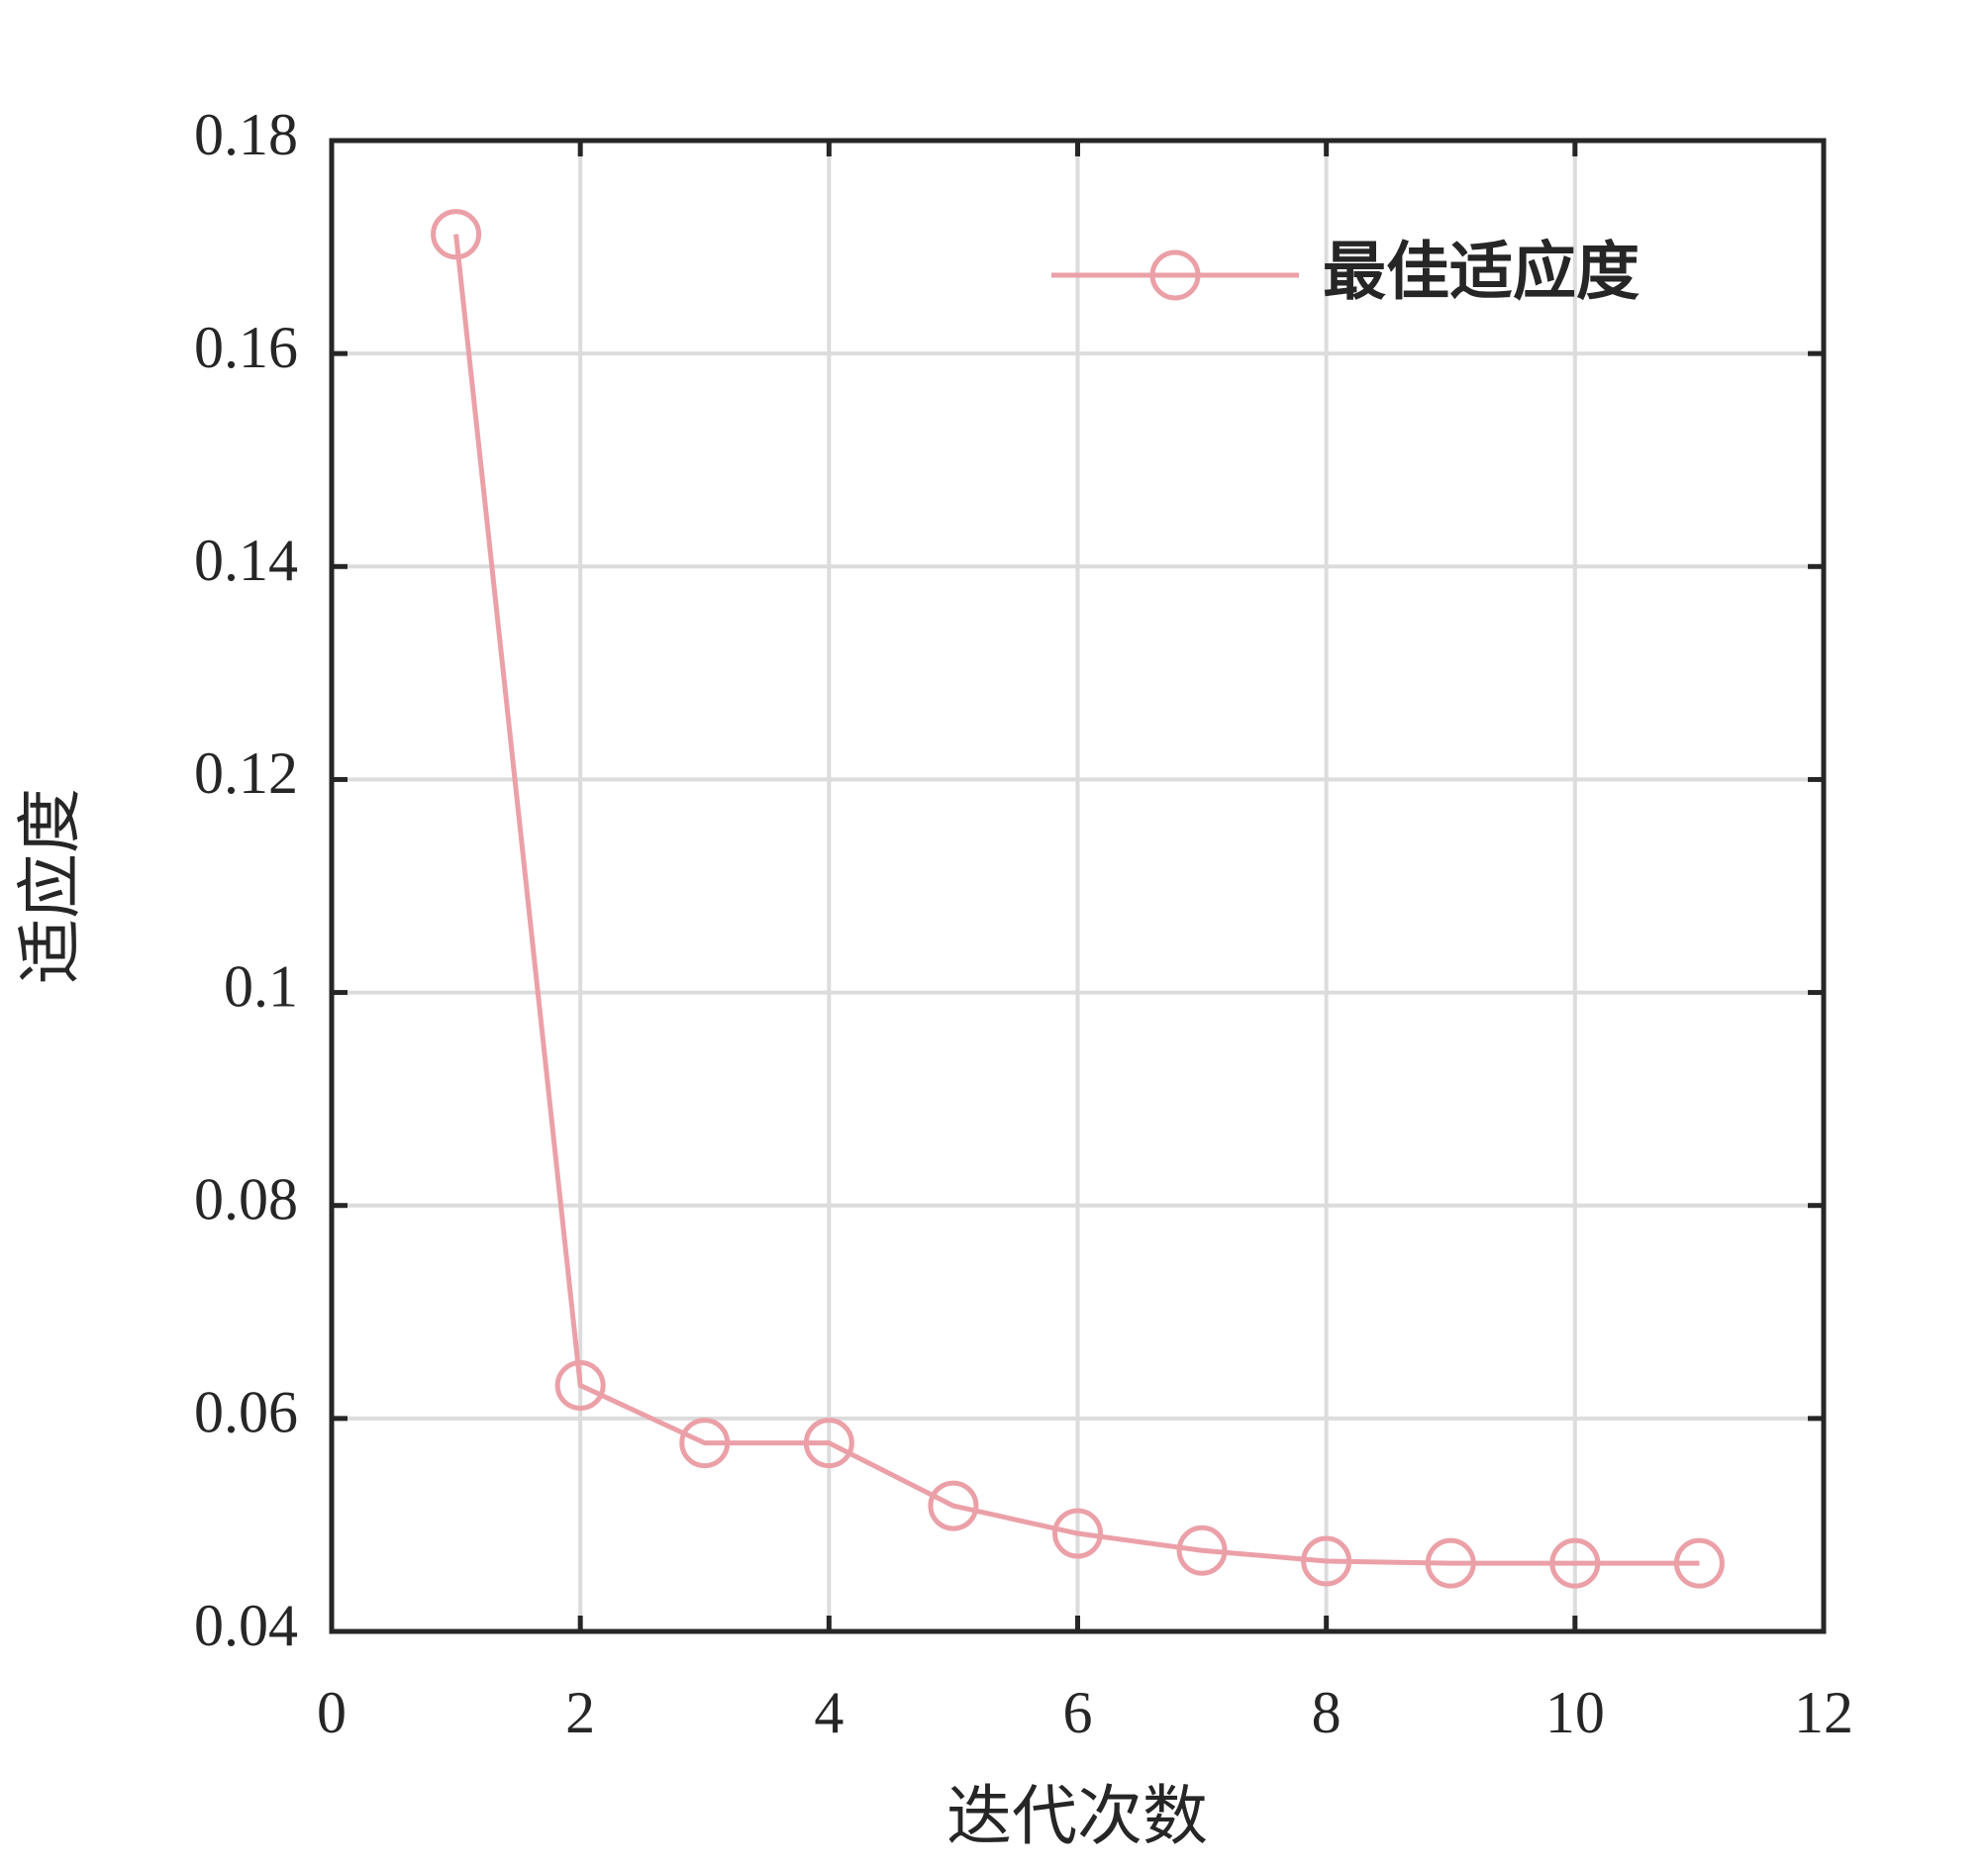  What do you see at coordinates (1575, 1712) in the screenshot?
I see `x-tick-label: 10` at bounding box center [1575, 1712].